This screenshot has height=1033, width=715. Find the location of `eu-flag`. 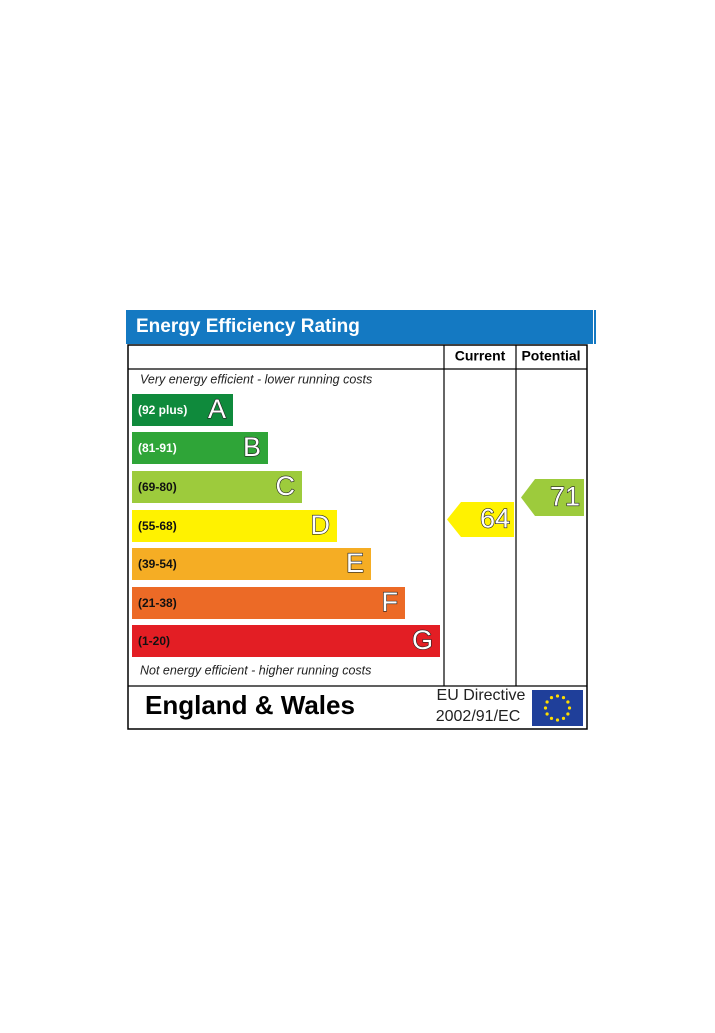

eu-flag is located at coordinates (557, 708).